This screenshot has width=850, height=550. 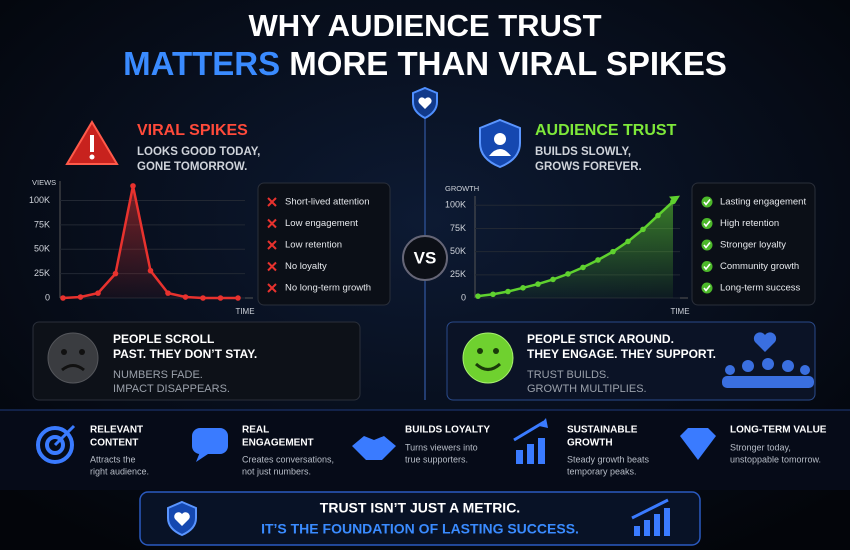 I want to click on feature-text: Stronger today,, so click(x=760, y=447).